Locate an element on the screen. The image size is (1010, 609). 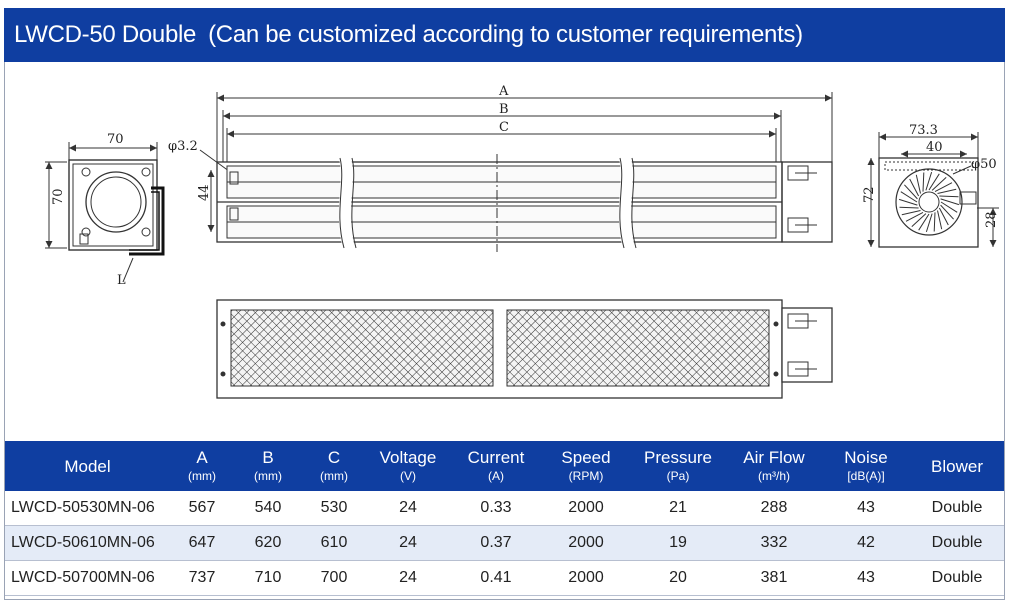
table-cell: 381 is located at coordinates (774, 578).